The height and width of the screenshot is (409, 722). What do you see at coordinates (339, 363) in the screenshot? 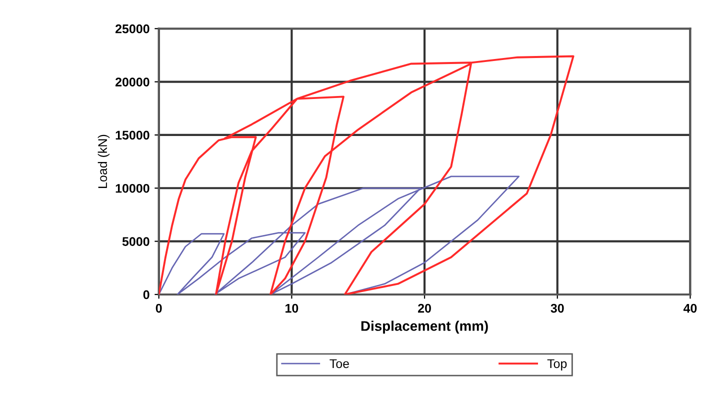
I see `legend-label: Toe` at bounding box center [339, 363].